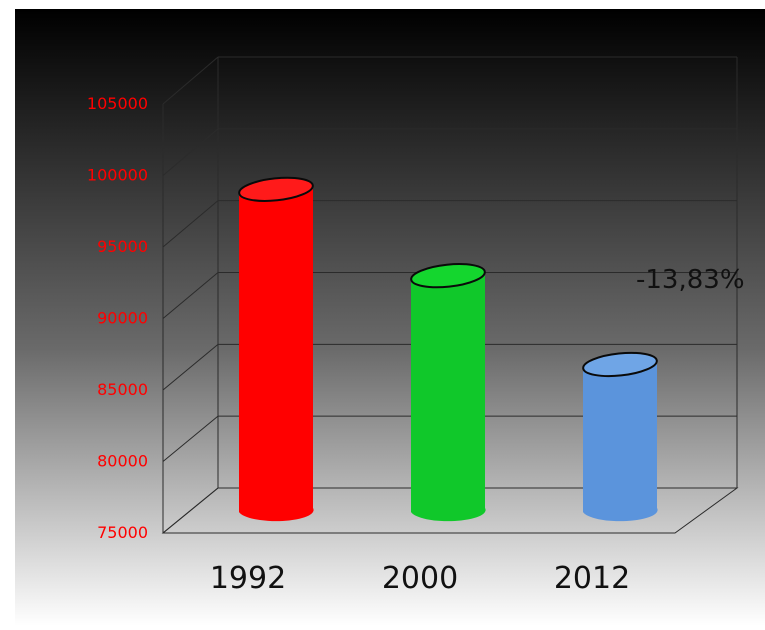 The image size is (765, 630). What do you see at coordinates (122, 318) in the screenshot?
I see `y-tick-label: 90000` at bounding box center [122, 318].